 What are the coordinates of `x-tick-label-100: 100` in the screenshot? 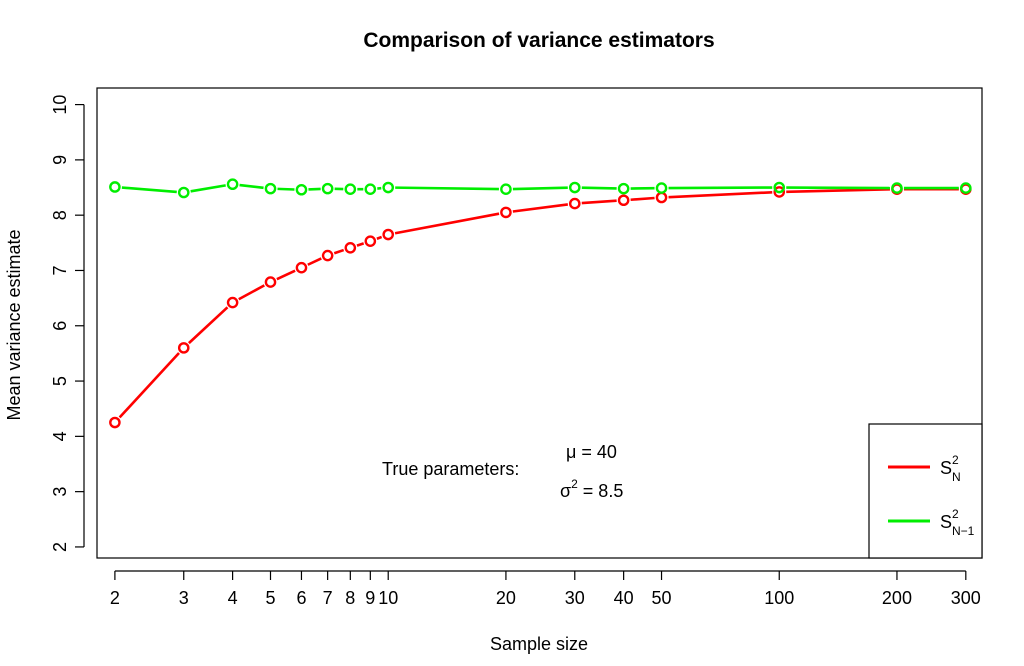 It's located at (779, 598).